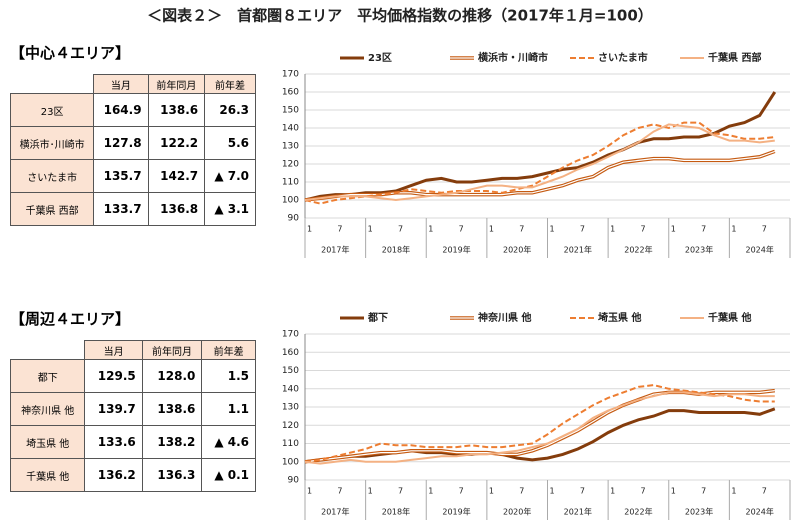  I want to click on cell: ▲ 0.1, so click(228, 475).